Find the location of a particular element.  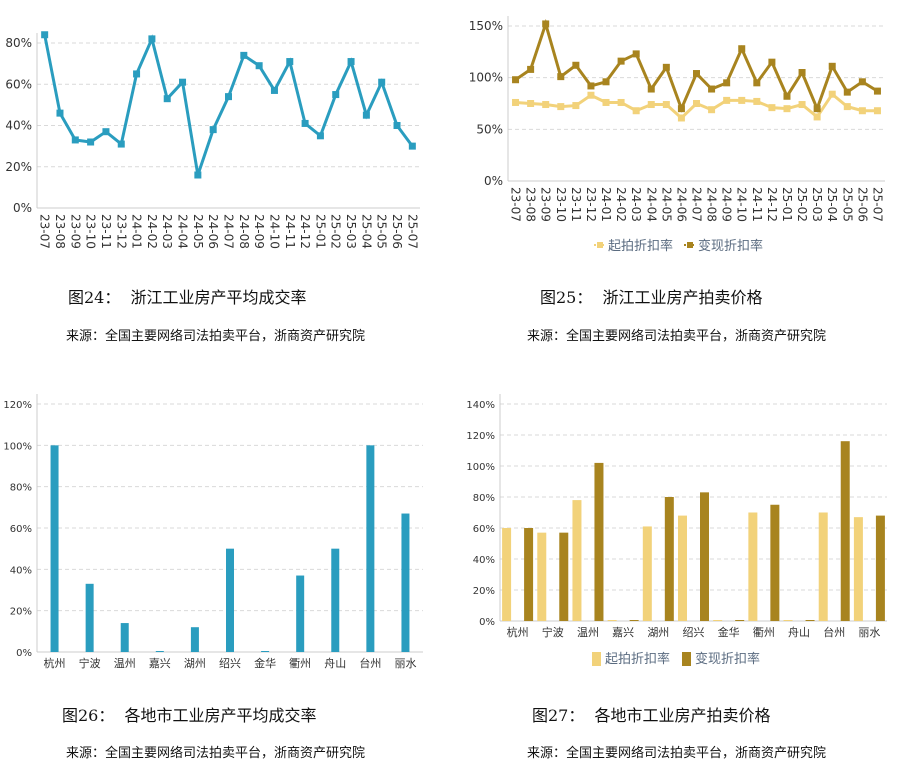

x-tick-label: 25-06 is located at coordinates (397, 231).